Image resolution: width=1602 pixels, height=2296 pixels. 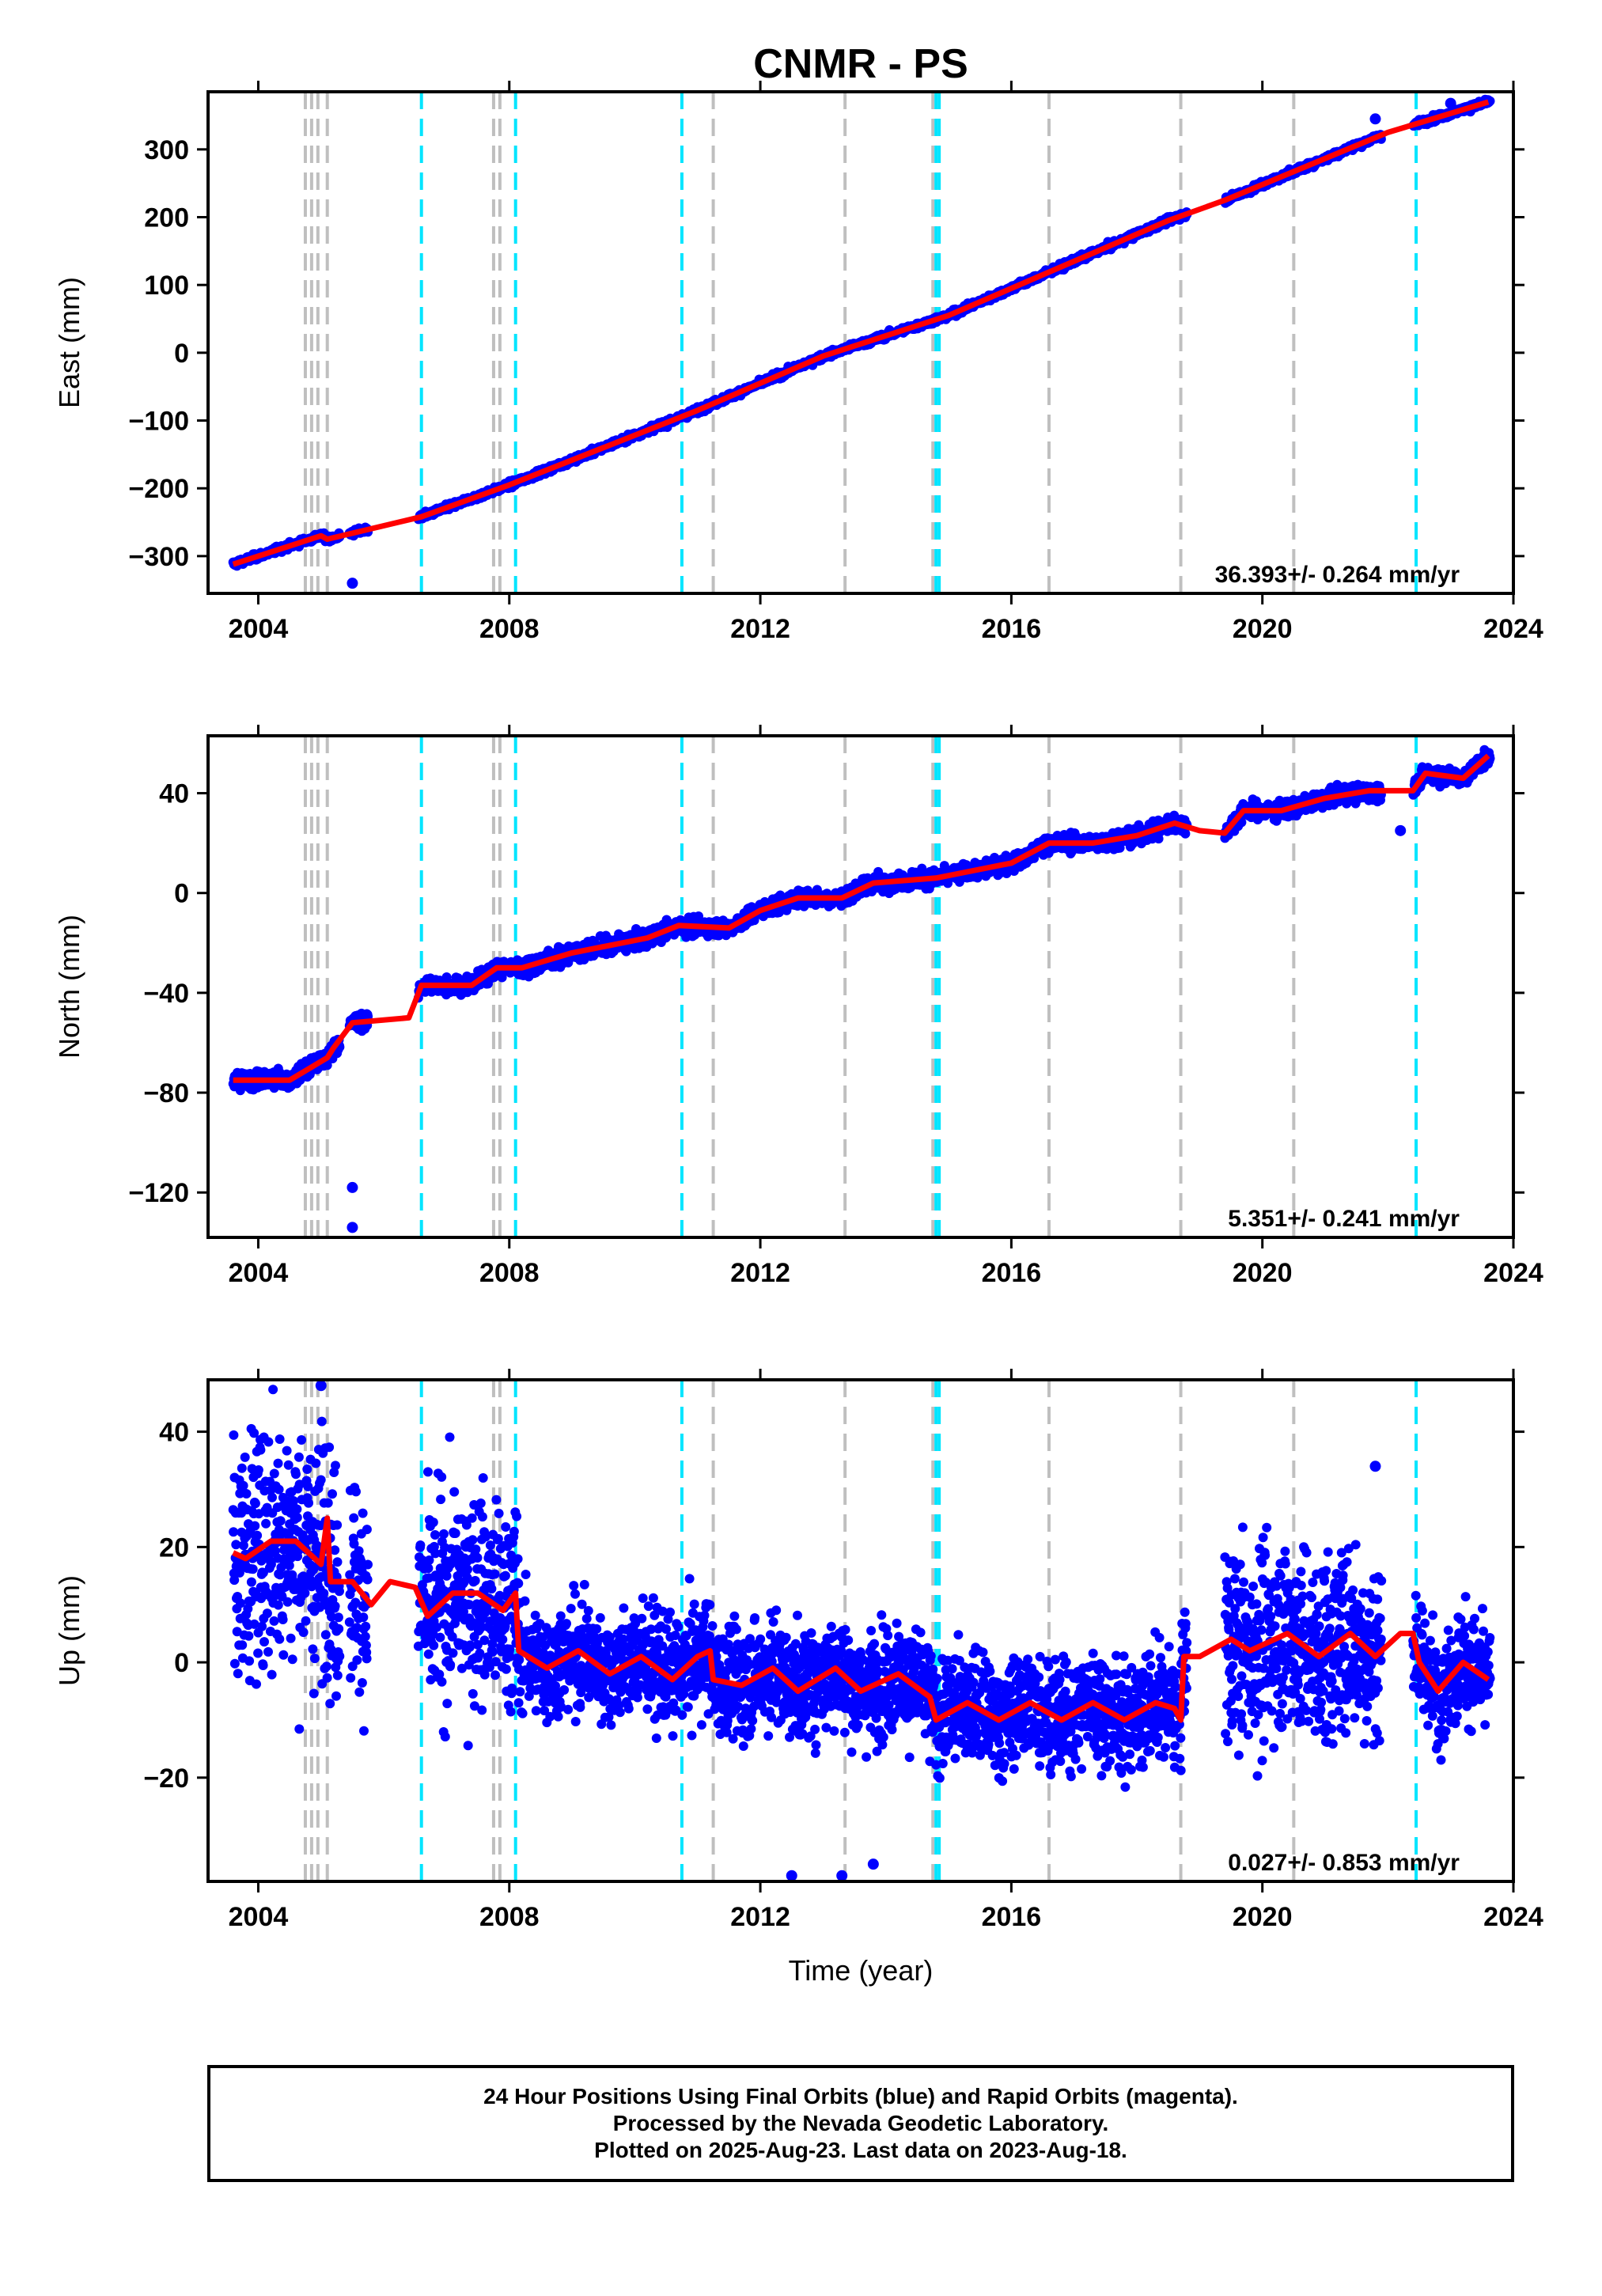 I want to click on chart-title: CNMR - PS, so click(x=860, y=64).